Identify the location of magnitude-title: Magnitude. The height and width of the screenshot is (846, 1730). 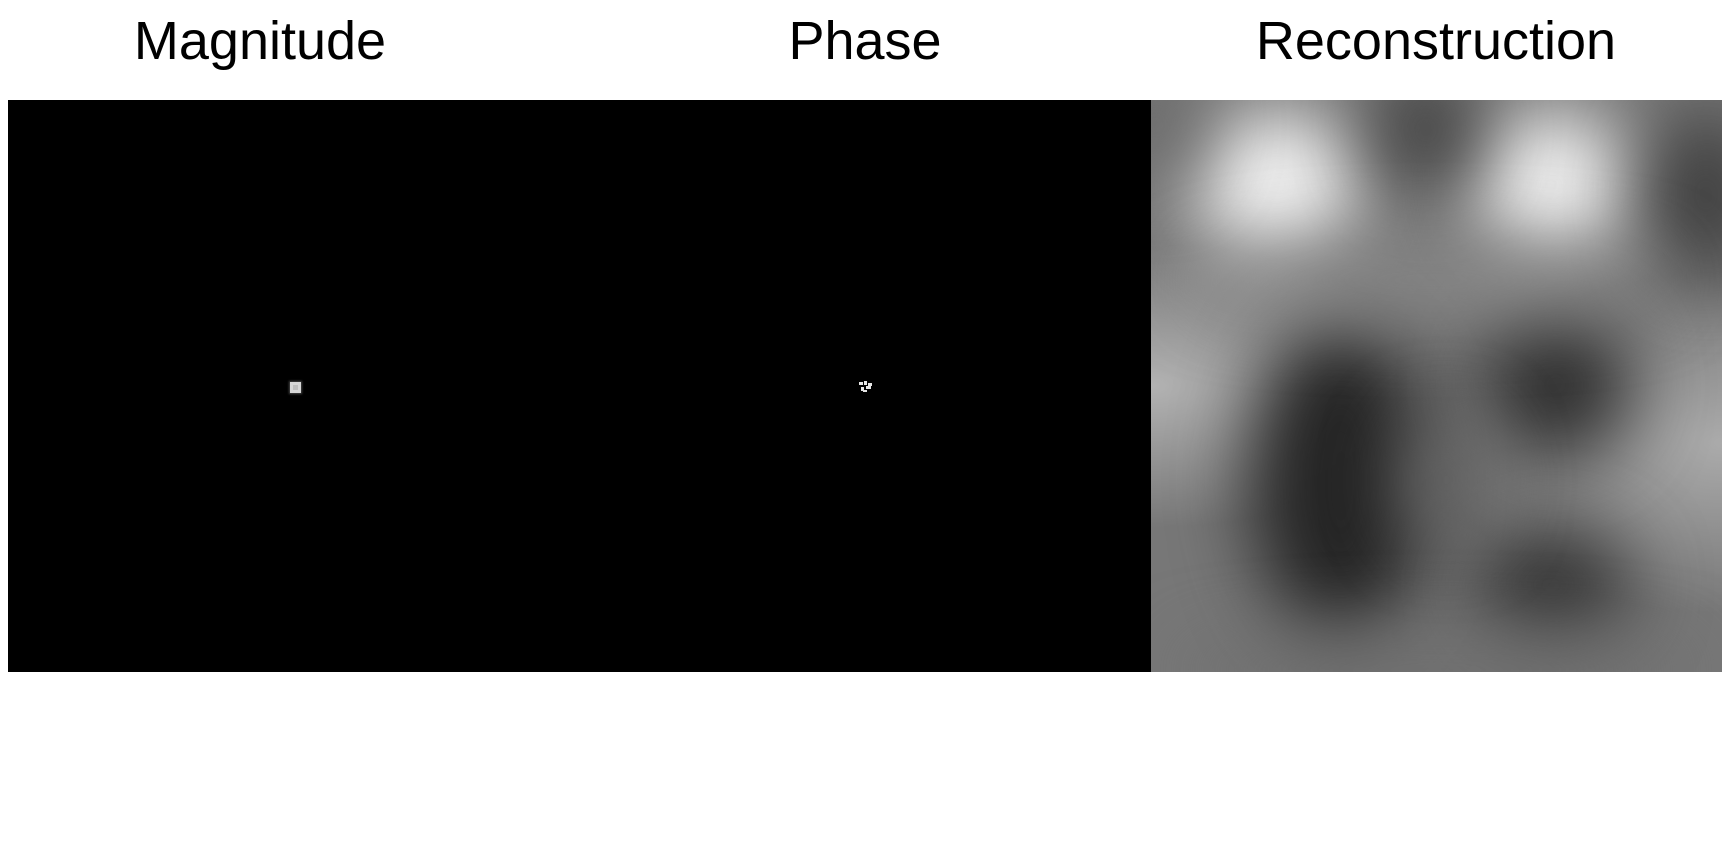
(260, 41).